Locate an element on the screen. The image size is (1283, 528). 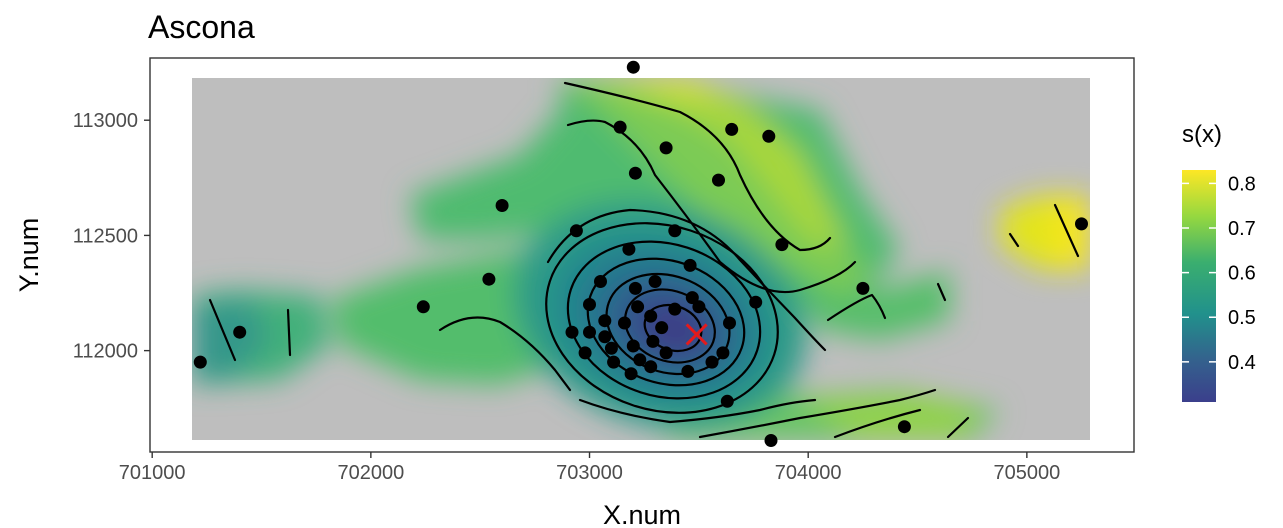
y-axis-title: Y.num is located at coordinates (29, 255).